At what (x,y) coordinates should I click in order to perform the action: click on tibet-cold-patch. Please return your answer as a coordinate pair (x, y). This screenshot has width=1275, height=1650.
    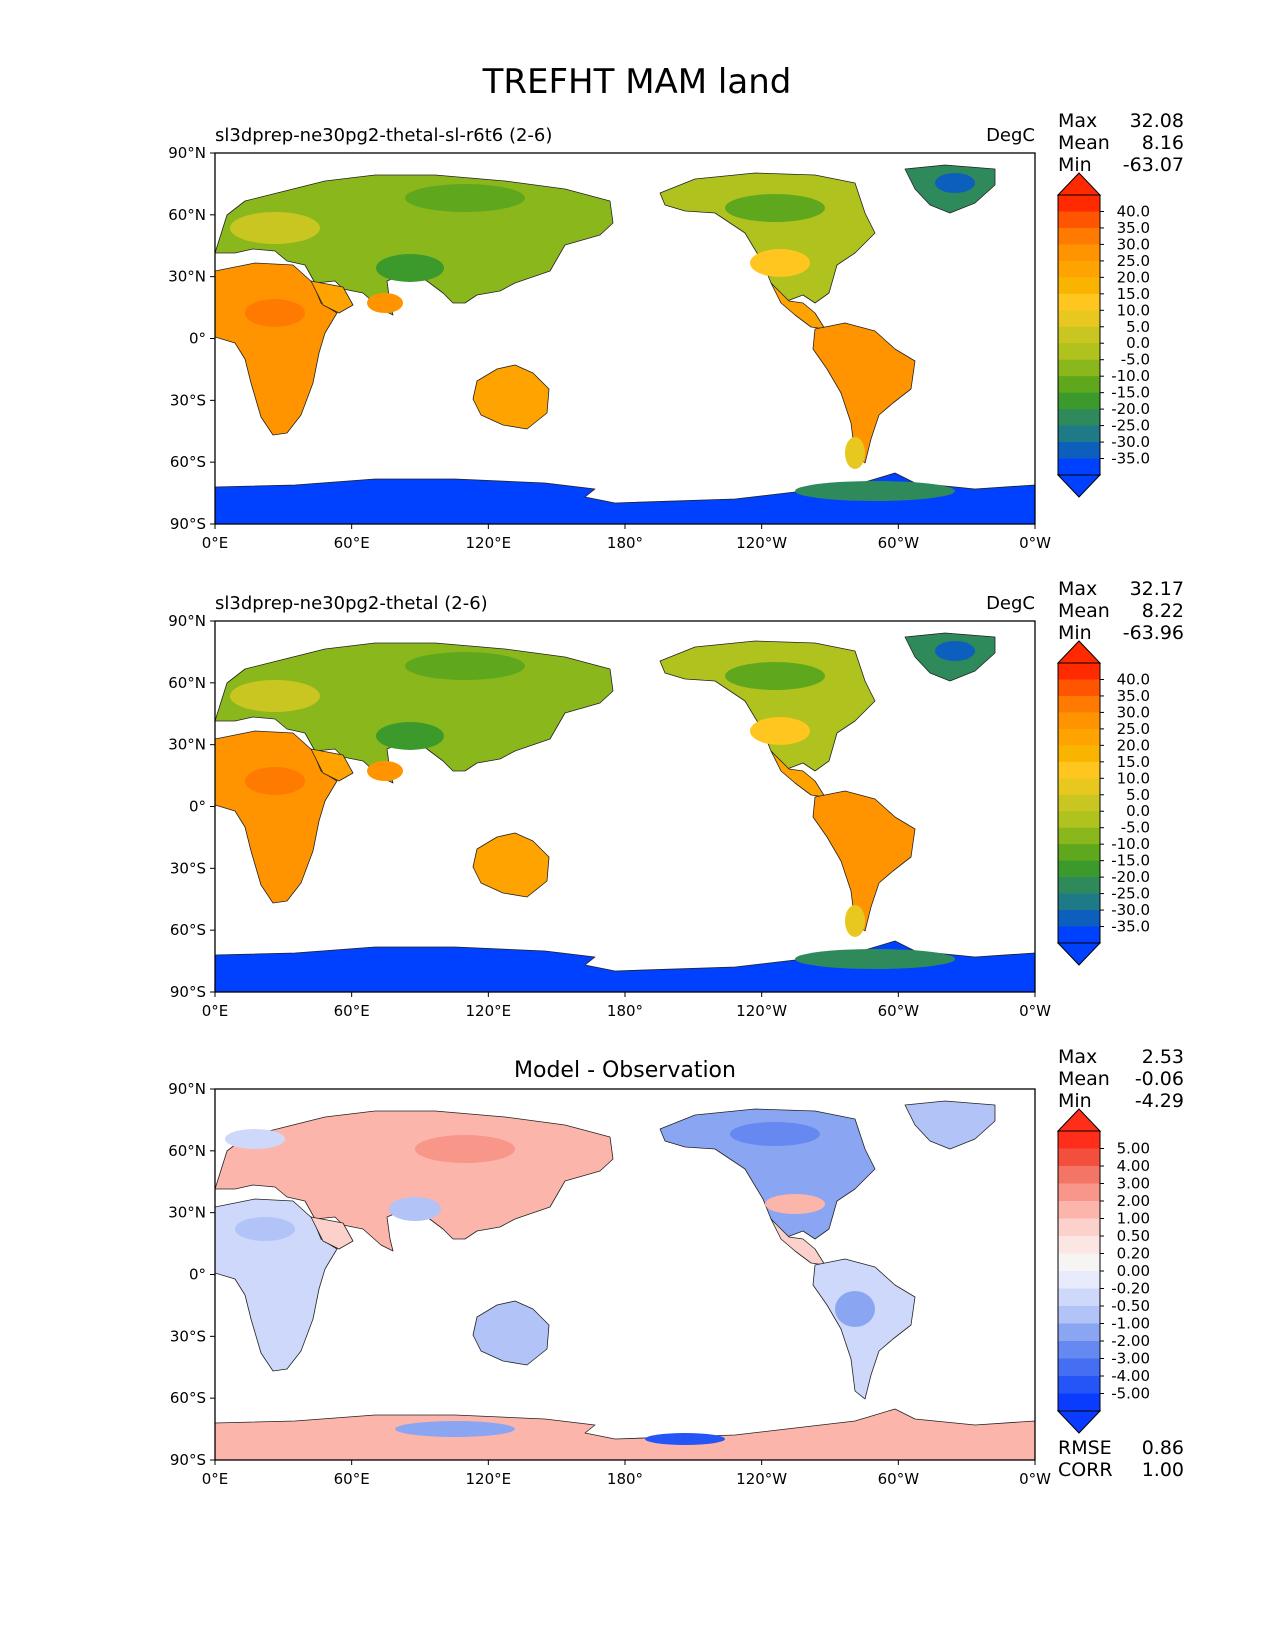
    Looking at the image, I should click on (410, 736).